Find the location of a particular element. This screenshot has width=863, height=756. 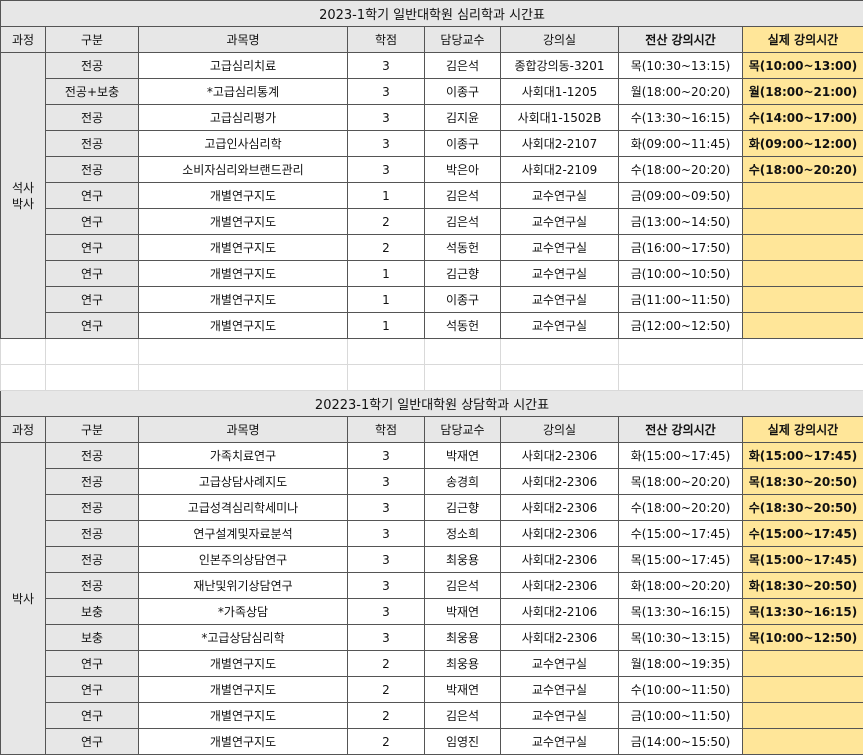

system-time-cell: 수(15:00~17:45) is located at coordinates (680, 533).